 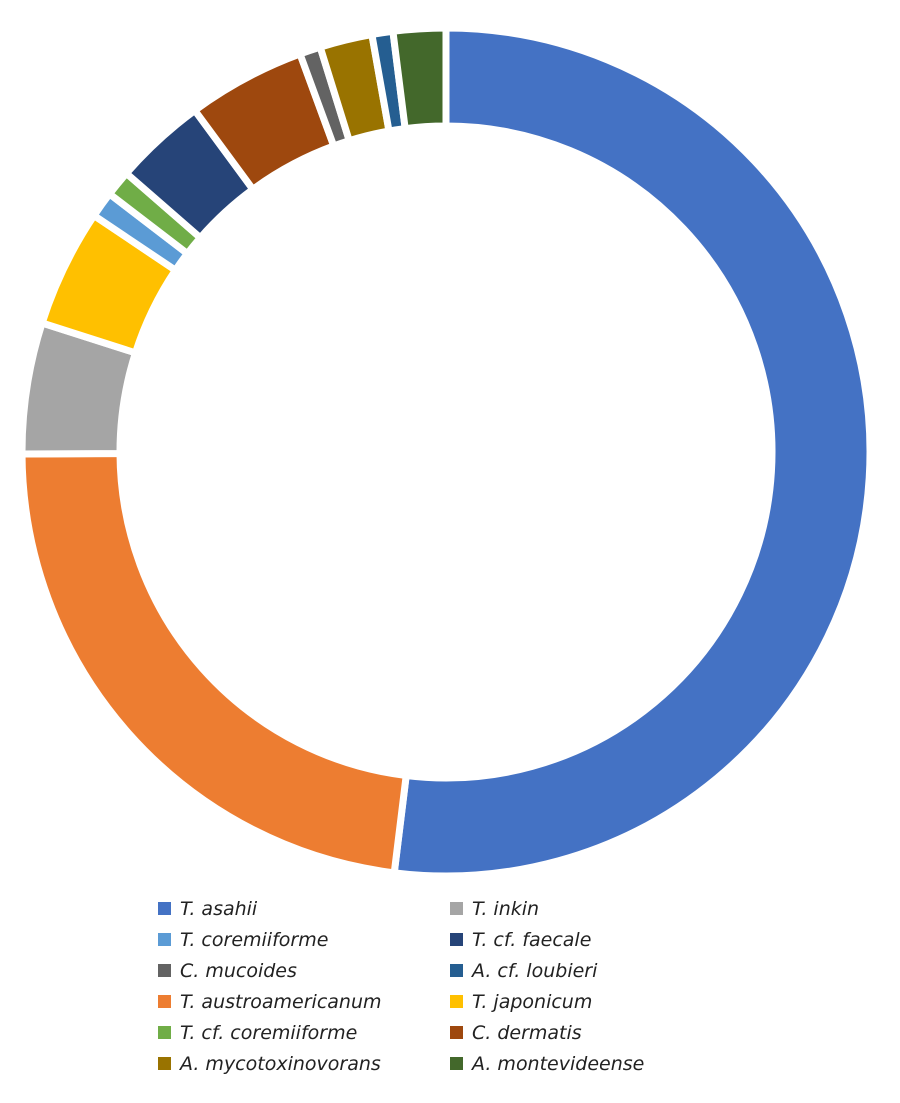 I want to click on legend-item: T. cf. coremiiforme, so click(x=304, y=1032).